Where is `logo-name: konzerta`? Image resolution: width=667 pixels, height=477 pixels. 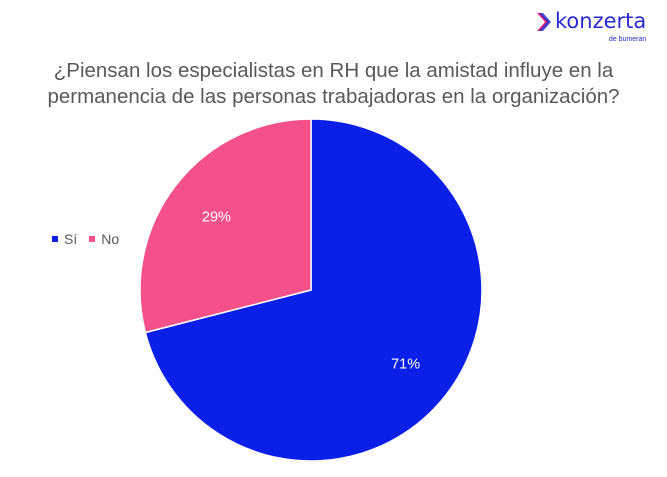 logo-name: konzerta is located at coordinates (601, 21).